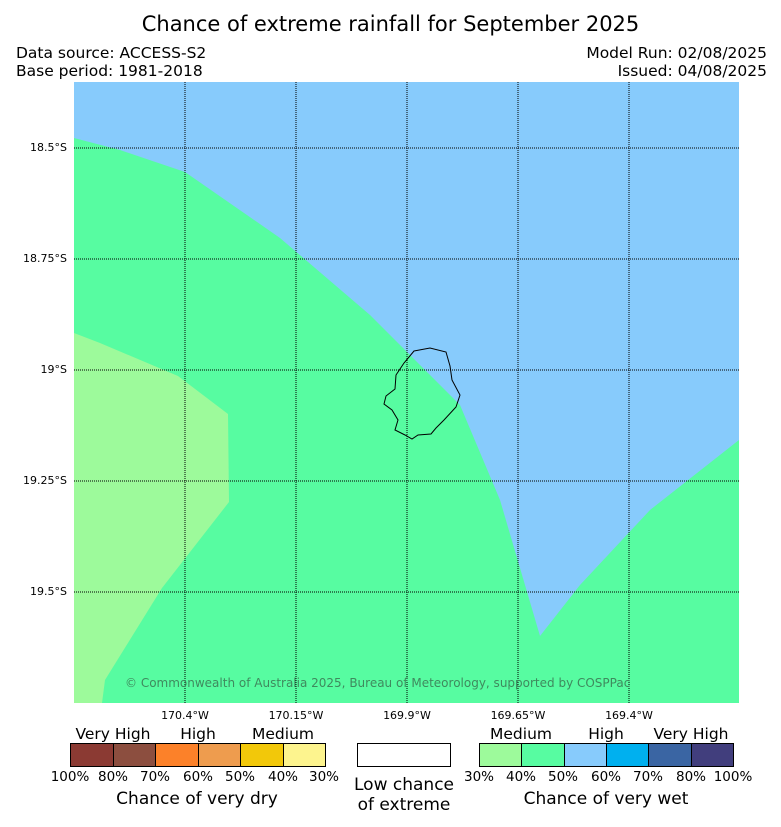 This screenshot has height=827, width=781. What do you see at coordinates (422, 393) in the screenshot?
I see `niue-island-outline` at bounding box center [422, 393].